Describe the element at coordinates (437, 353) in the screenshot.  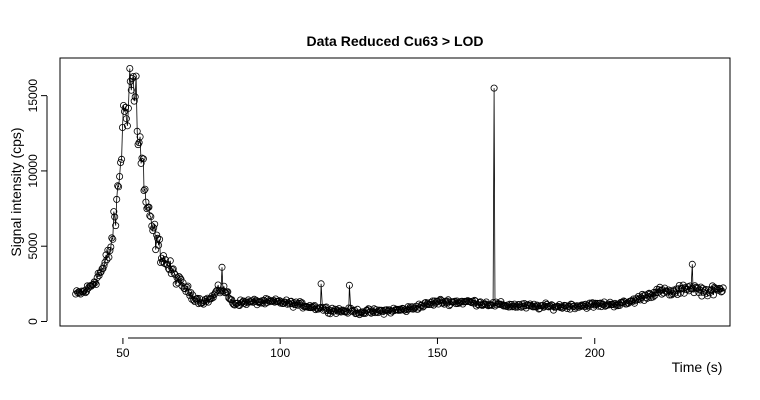
I see `x-tick-label-150: 150` at that location.